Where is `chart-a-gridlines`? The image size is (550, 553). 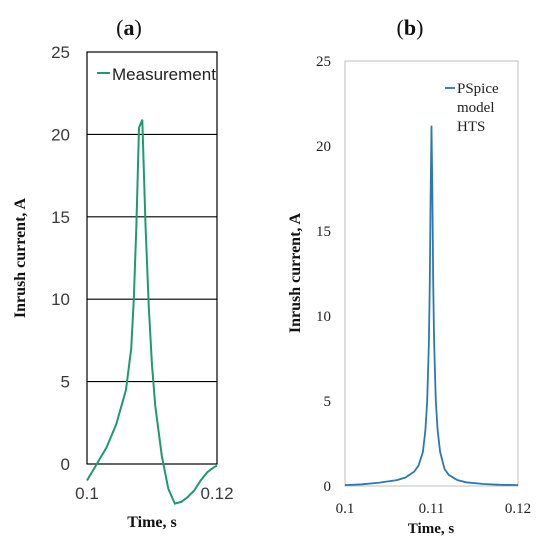
chart-a-gridlines is located at coordinates (152, 217).